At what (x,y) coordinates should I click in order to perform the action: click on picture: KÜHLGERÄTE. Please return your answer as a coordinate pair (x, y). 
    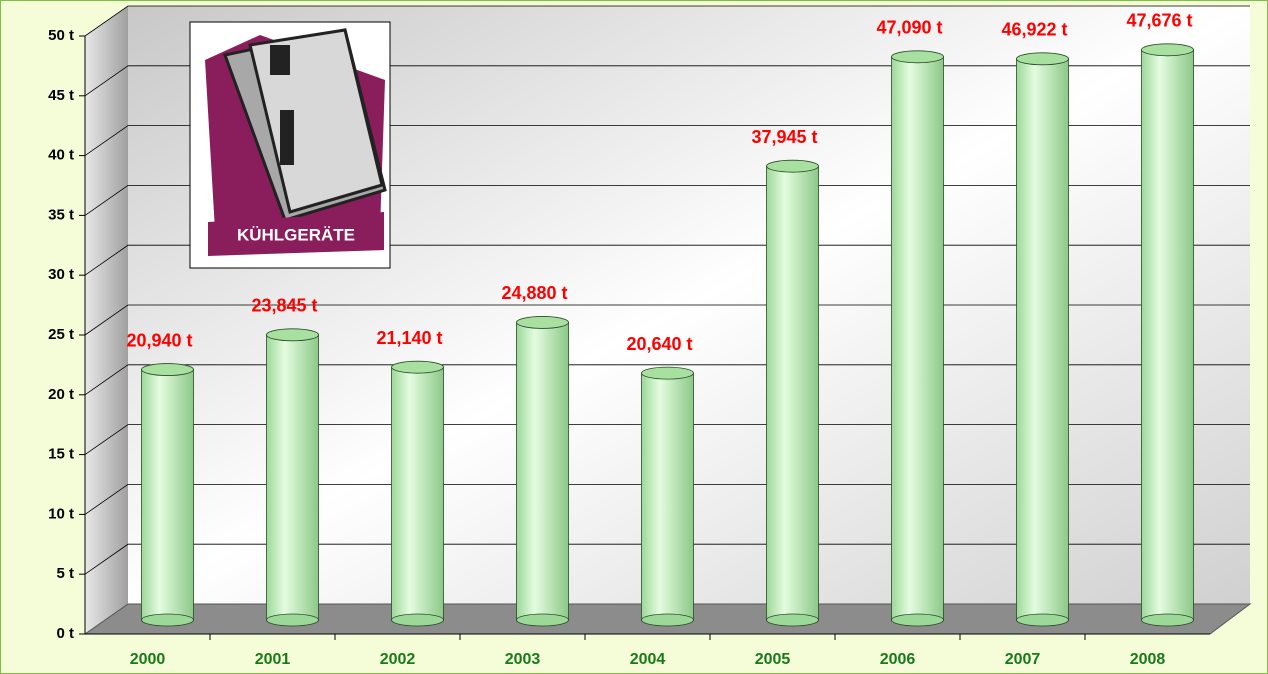
    Looking at the image, I should click on (290, 145).